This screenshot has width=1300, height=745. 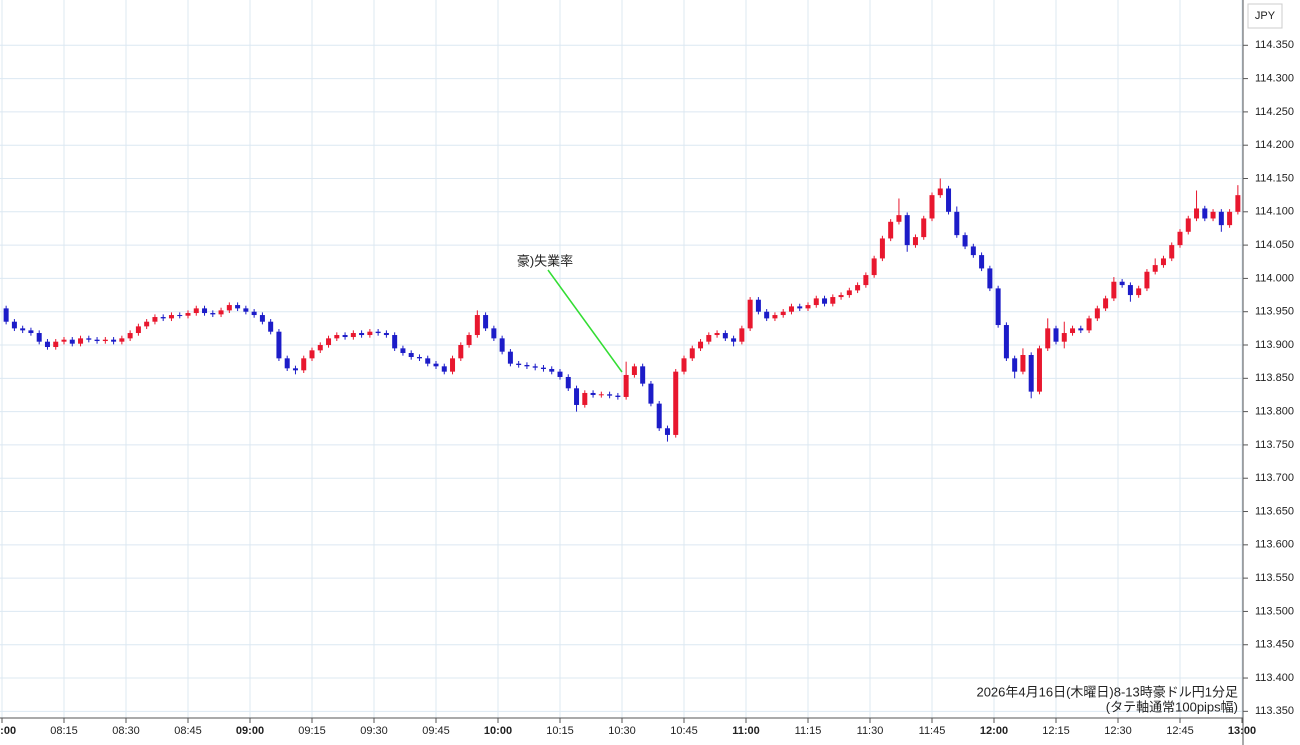 I want to click on x-tick-label: 13:00, so click(x=1242, y=731).